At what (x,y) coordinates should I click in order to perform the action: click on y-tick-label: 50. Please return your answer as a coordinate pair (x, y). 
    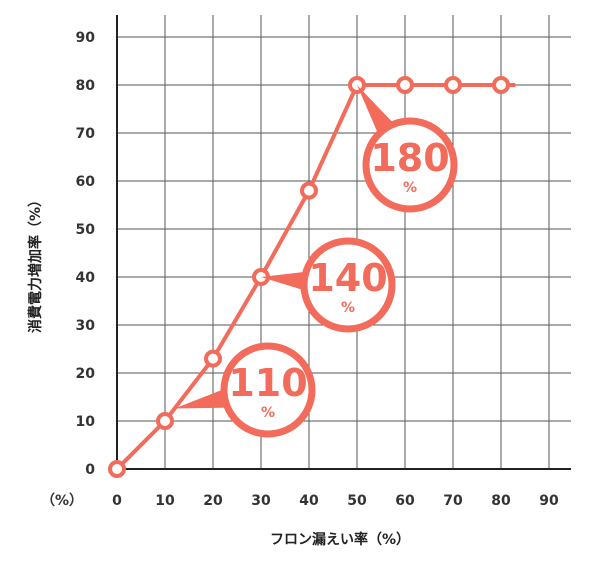
    Looking at the image, I should click on (86, 230).